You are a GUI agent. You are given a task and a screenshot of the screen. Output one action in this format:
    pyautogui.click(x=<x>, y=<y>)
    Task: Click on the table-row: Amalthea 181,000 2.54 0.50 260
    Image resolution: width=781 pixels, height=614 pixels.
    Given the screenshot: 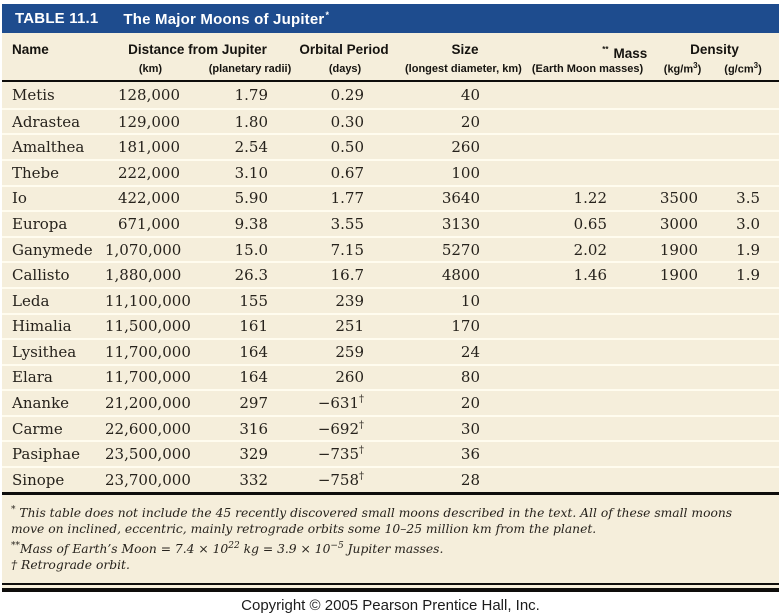 What is the action you would take?
    pyautogui.click(x=391, y=146)
    